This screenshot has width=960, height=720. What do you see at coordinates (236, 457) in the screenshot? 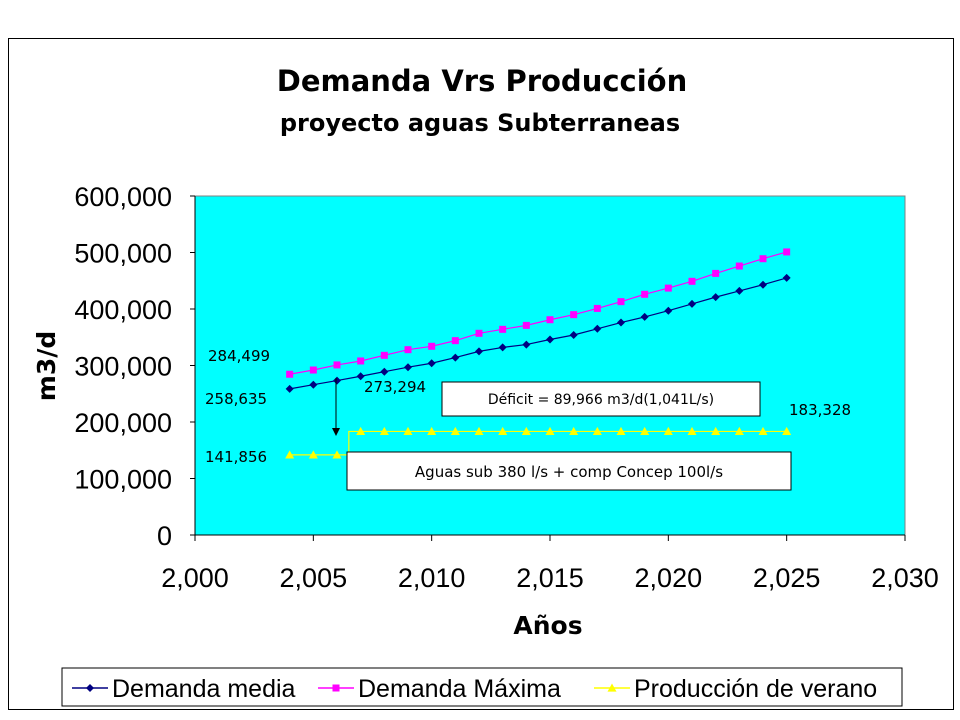
I see `data-label-prod-2004: 141,856` at bounding box center [236, 457].